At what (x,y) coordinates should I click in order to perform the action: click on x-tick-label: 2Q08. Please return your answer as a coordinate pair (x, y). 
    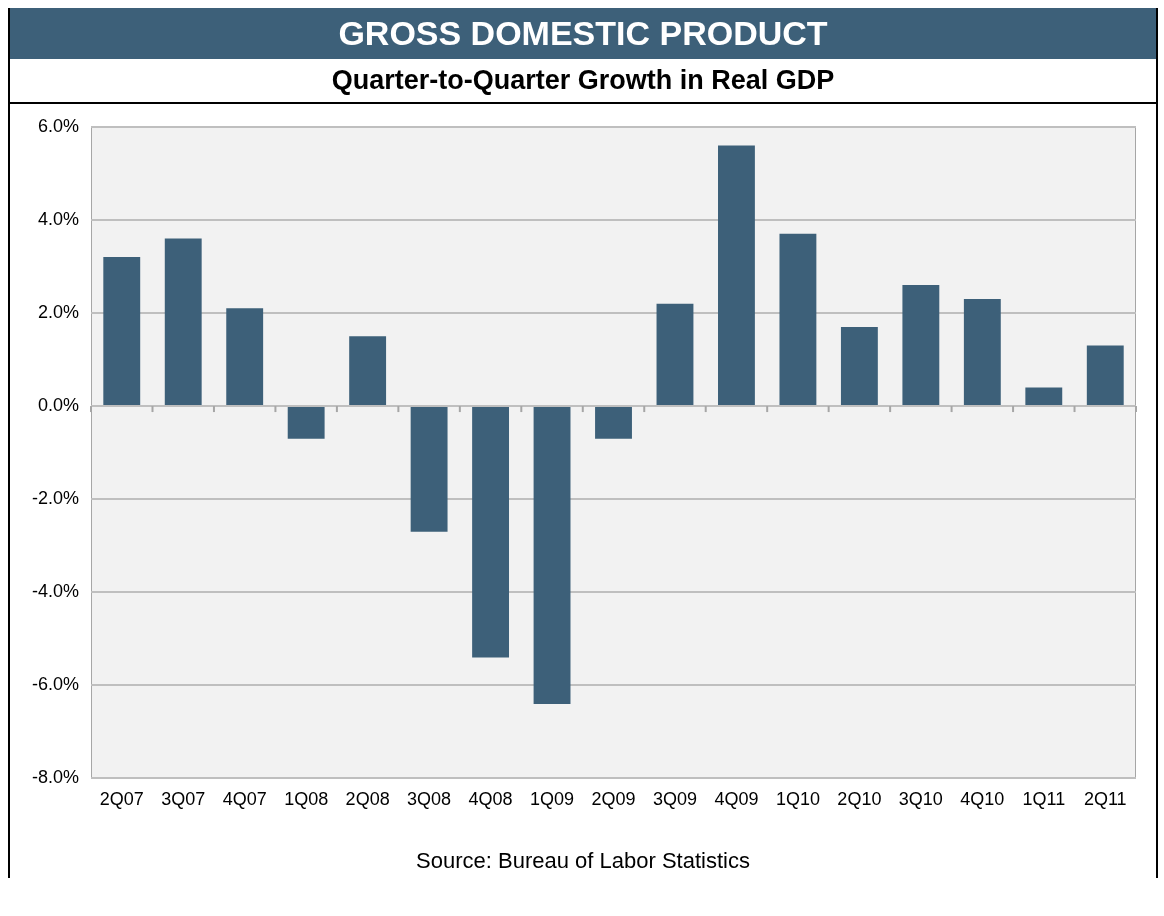
    Looking at the image, I should click on (367, 799).